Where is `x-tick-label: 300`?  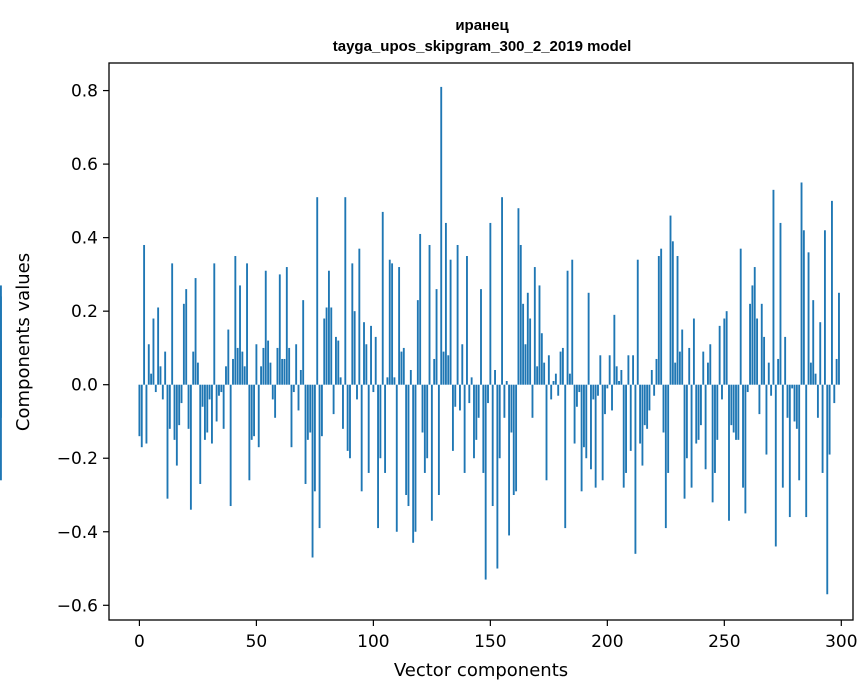
x-tick-label: 300 is located at coordinates (841, 642).